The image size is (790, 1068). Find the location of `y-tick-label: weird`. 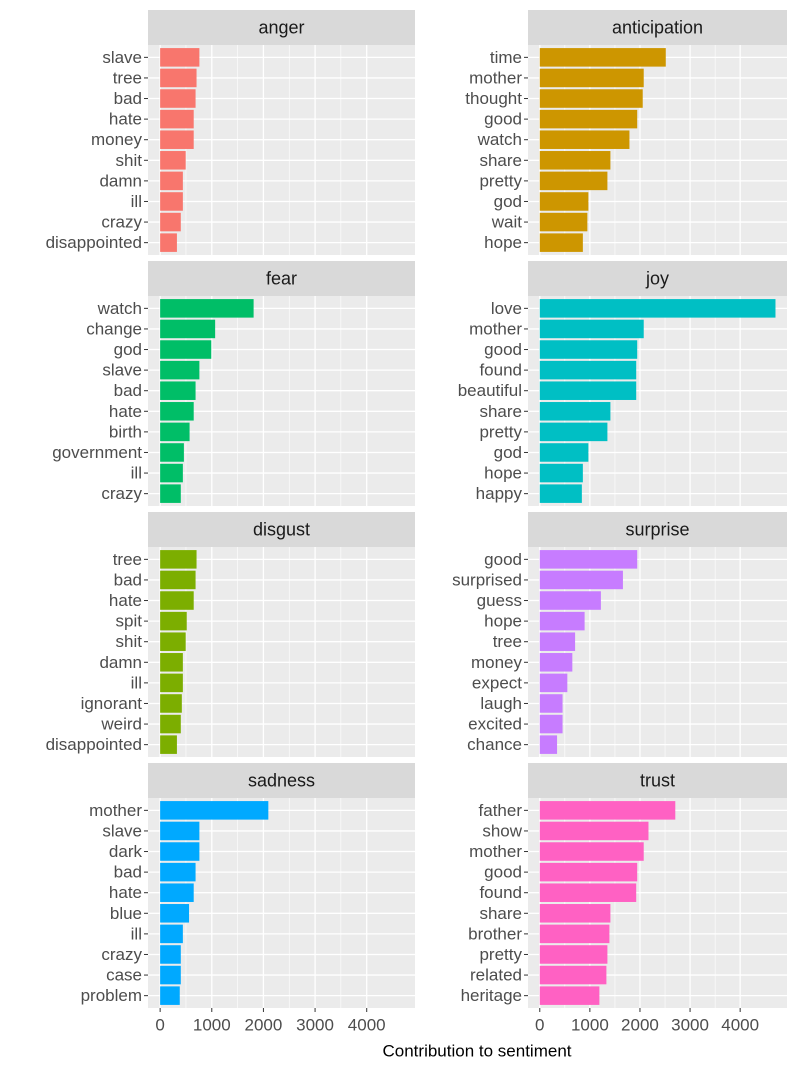

y-tick-label: weird is located at coordinates (121, 724).